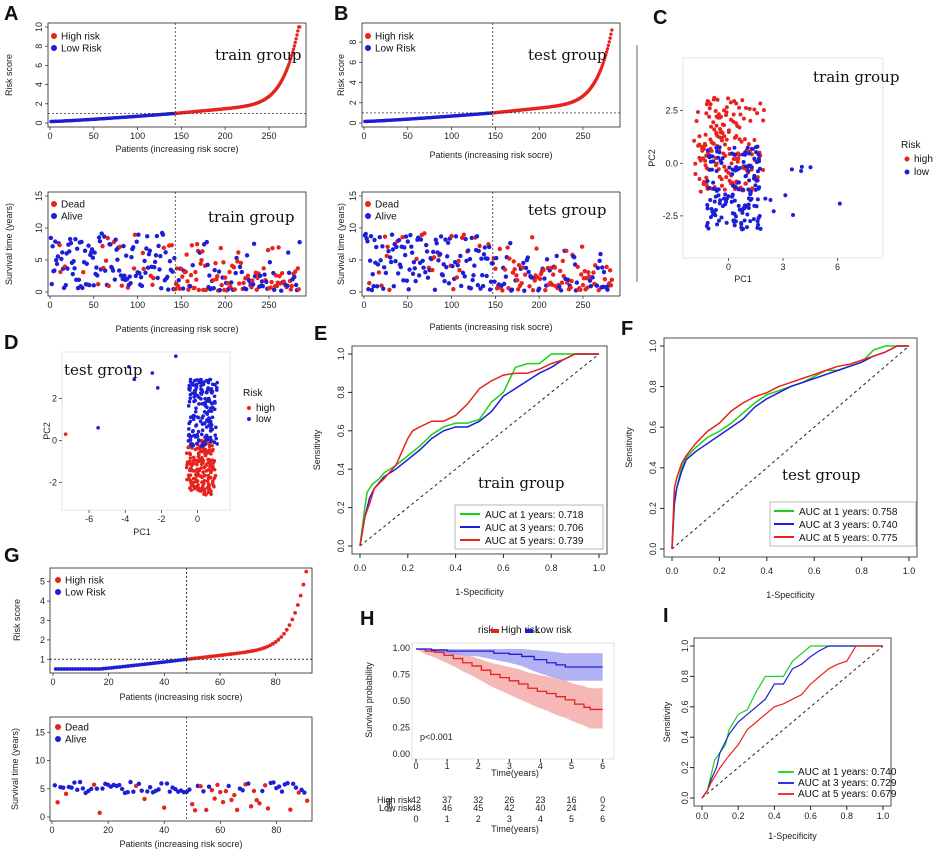 Image resolution: width=941 pixels, height=862 pixels. Describe the element at coordinates (652, 158) in the screenshot. I see `C-ylabel: PC2` at that location.